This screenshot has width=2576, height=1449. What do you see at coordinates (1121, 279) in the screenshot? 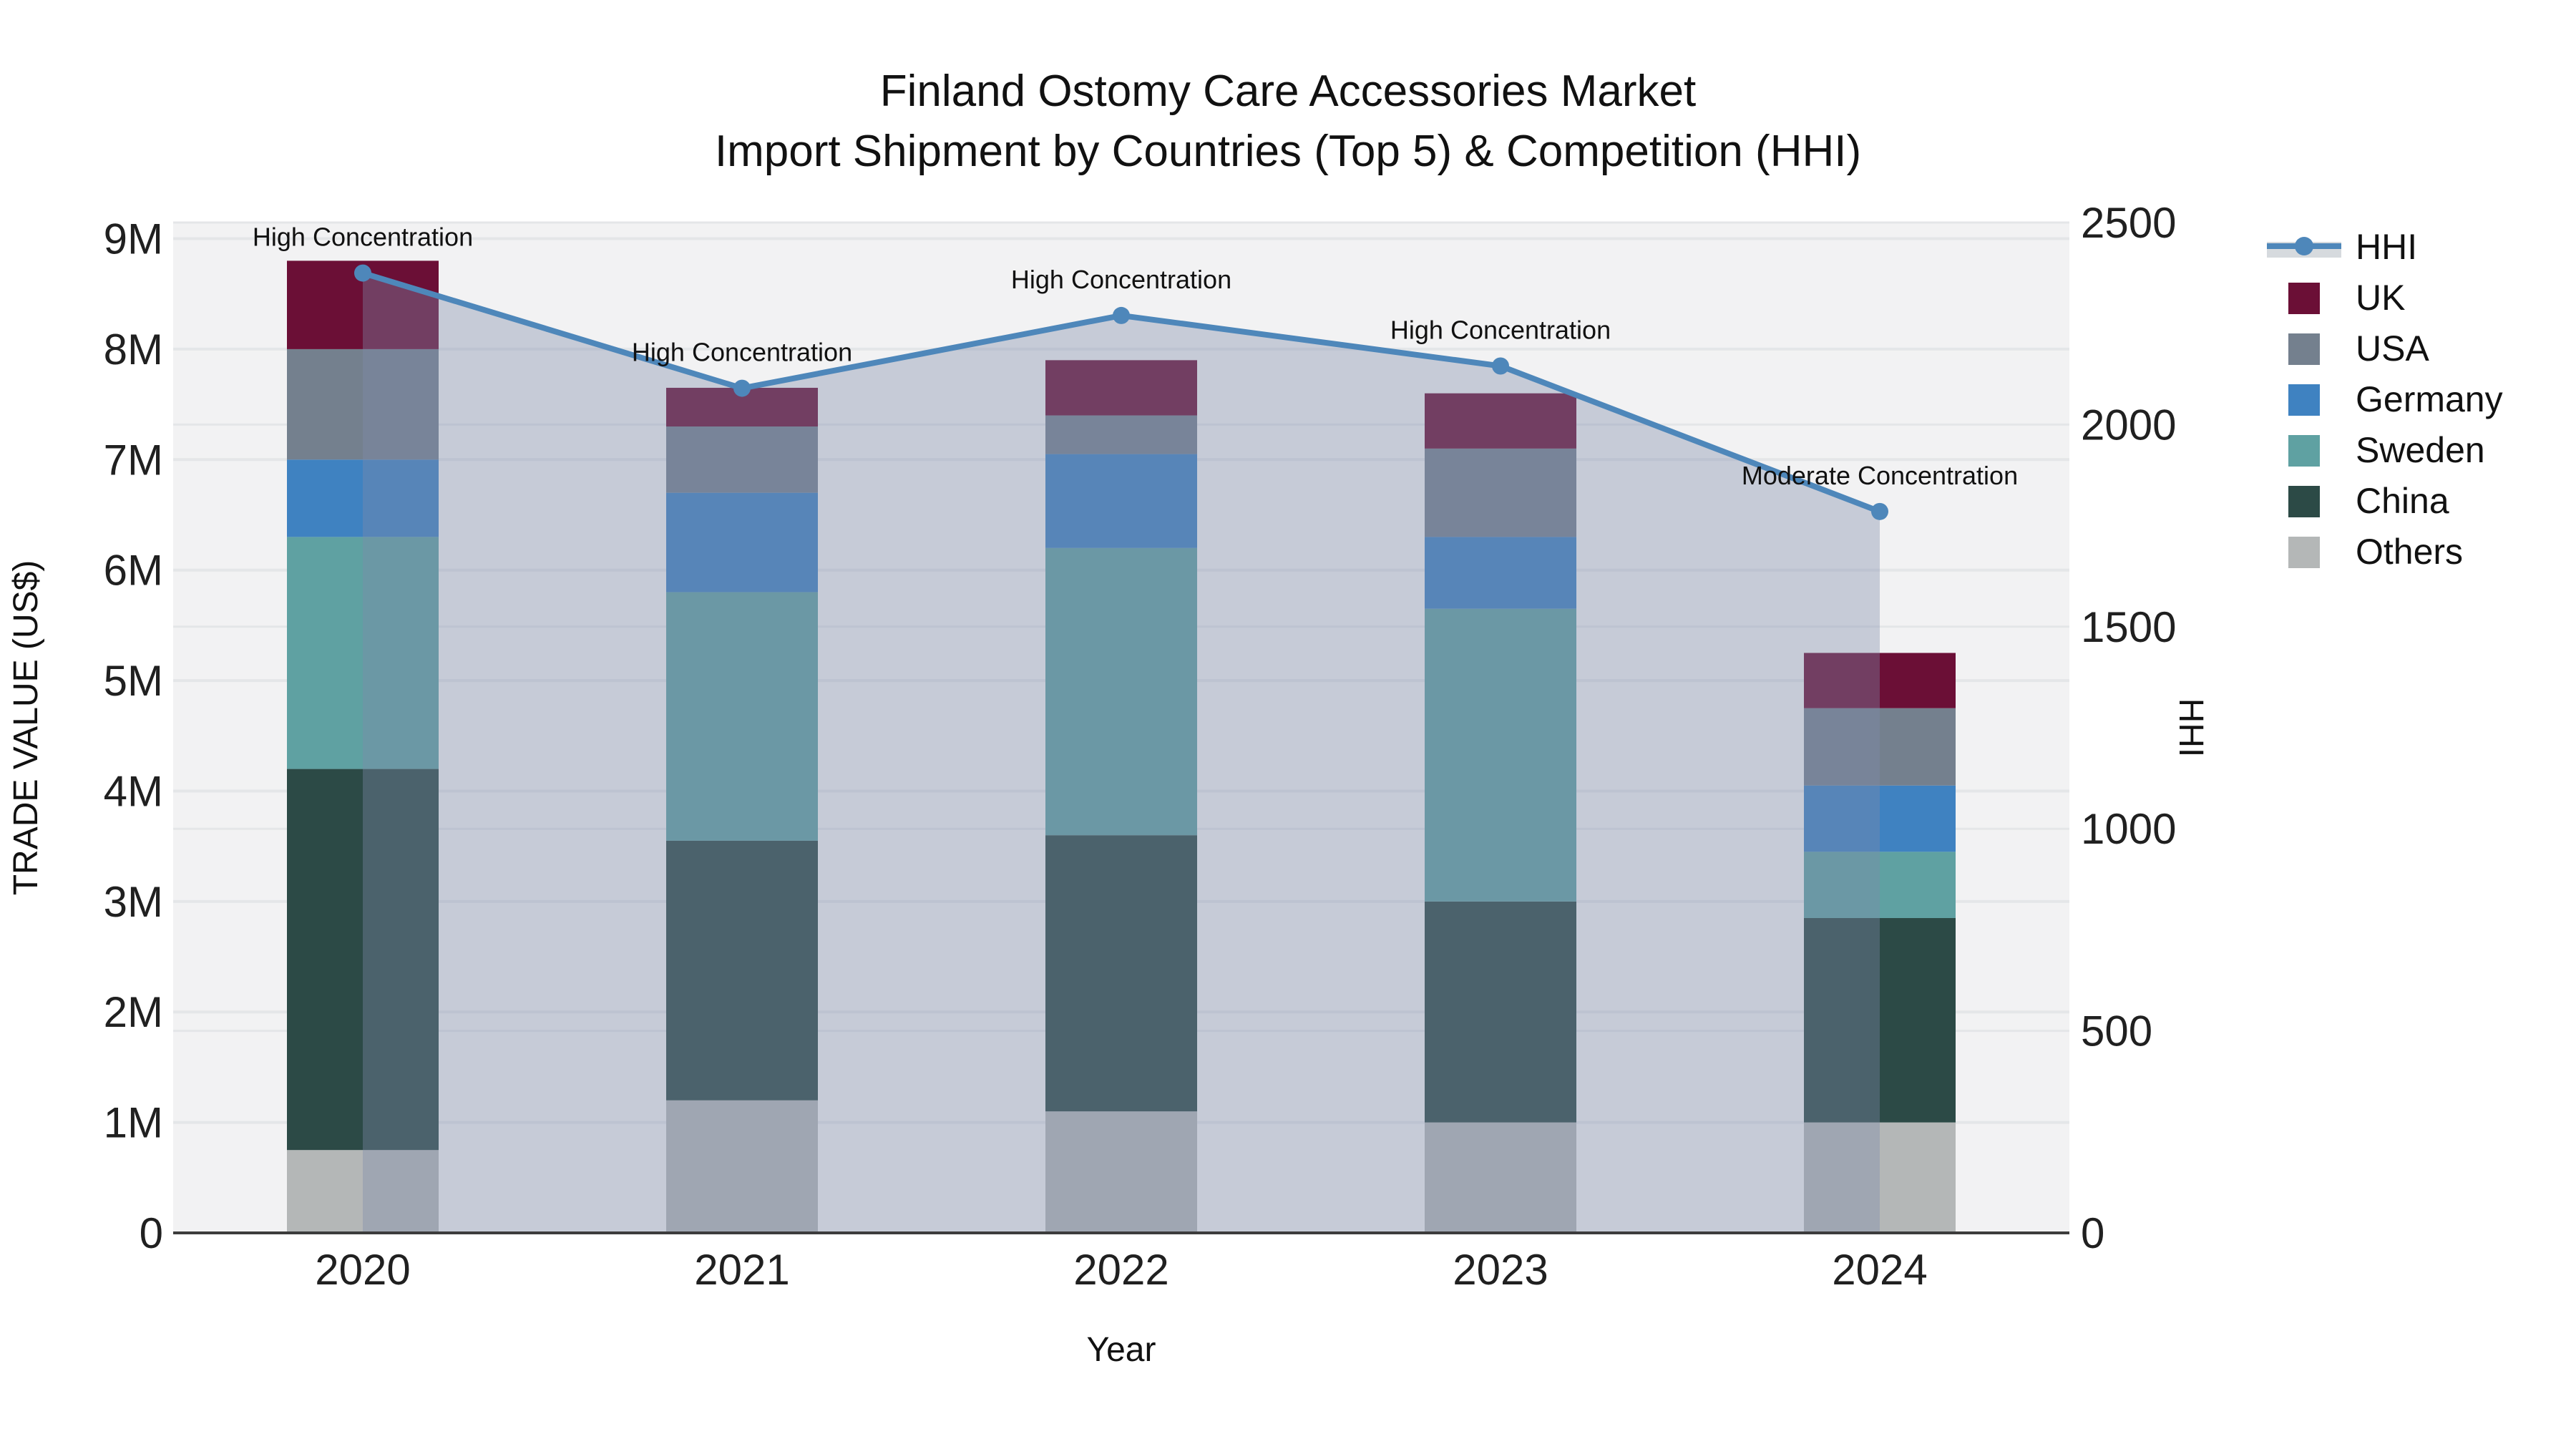
I see `annotation-2022: High Concentration` at bounding box center [1121, 279].